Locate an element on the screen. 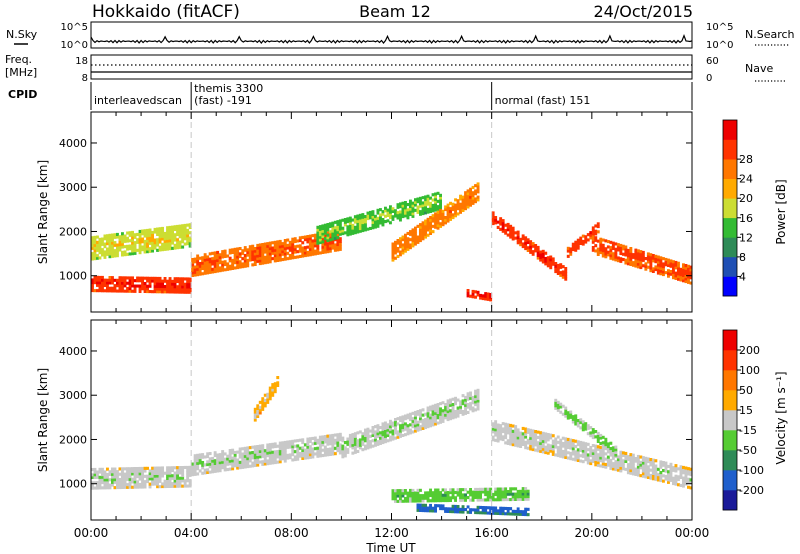  y-axis-label: Slant Range [km] is located at coordinates (43, 212).